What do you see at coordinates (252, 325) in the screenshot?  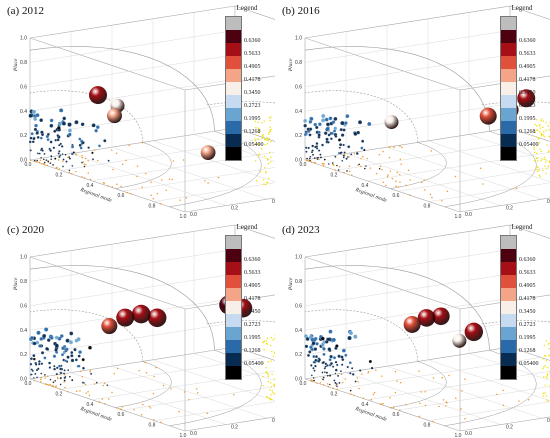 I see `legend-value: 0.2723` at bounding box center [252, 325].